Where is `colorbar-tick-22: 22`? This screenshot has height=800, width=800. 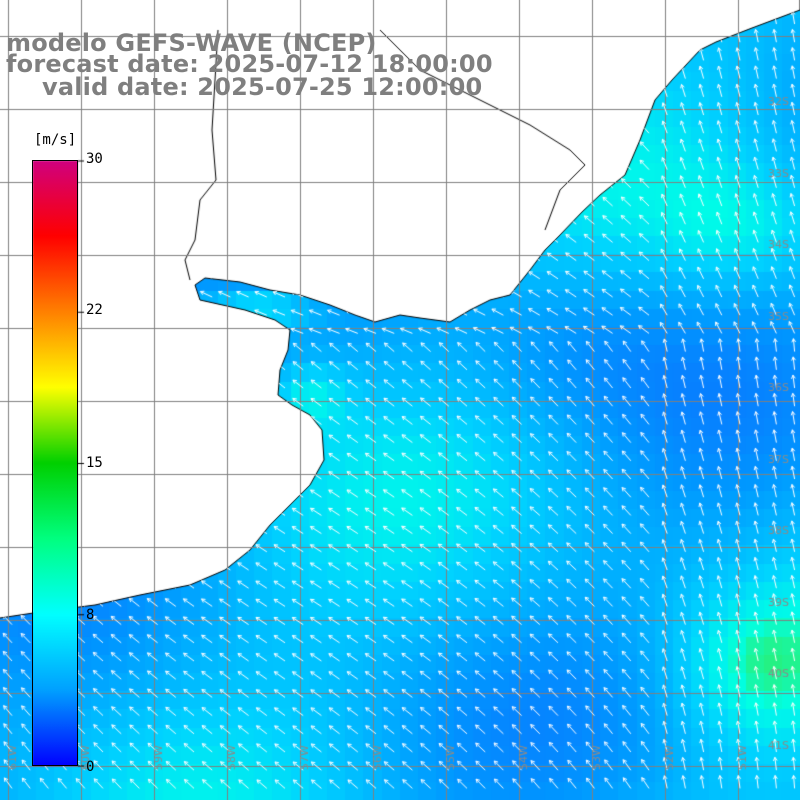 colorbar-tick-22: 22 is located at coordinates (94, 310).